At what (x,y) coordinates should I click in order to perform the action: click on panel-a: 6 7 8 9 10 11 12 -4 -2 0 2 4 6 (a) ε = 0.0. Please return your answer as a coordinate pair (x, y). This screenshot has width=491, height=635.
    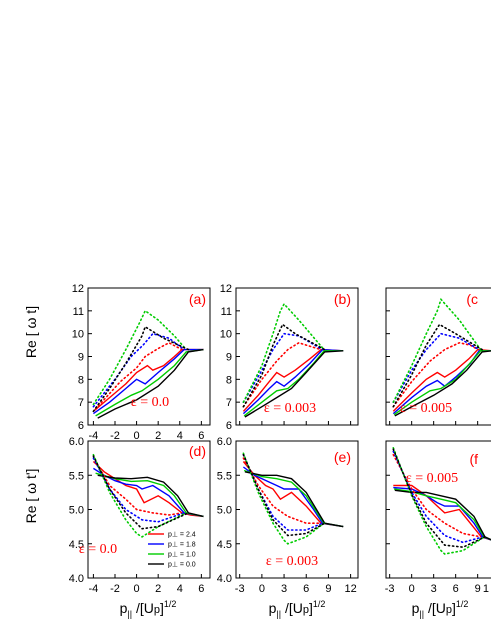
    Looking at the image, I should click on (141, 362).